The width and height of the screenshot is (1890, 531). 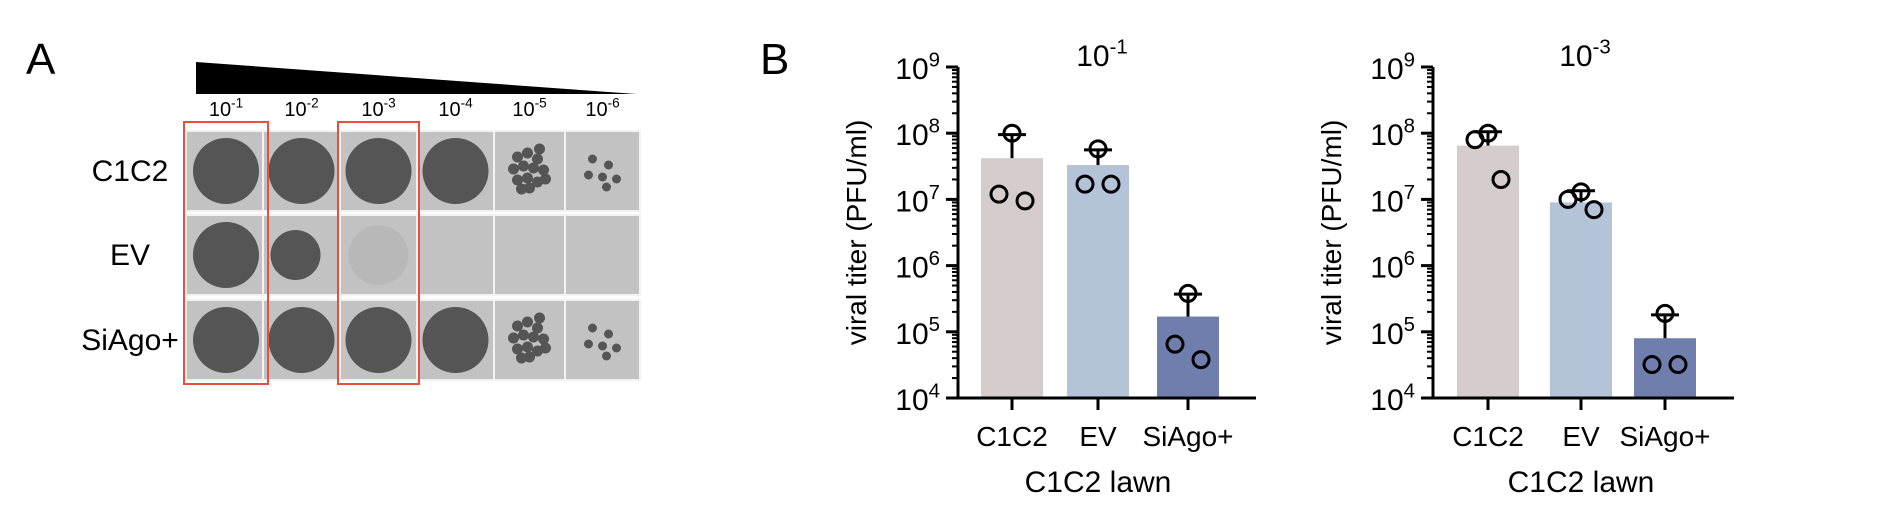 I want to click on highlight-box, so click(x=226, y=253).